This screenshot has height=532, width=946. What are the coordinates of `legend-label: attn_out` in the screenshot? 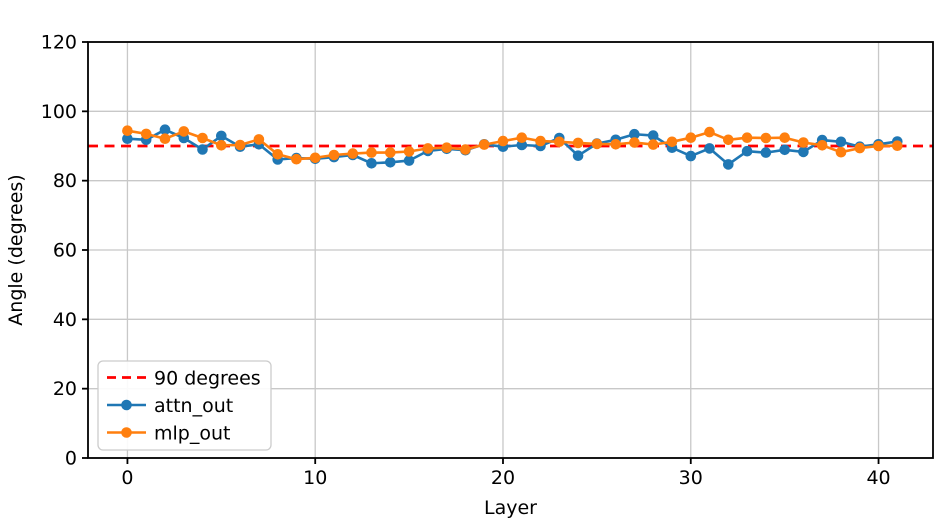 It's located at (193, 406).